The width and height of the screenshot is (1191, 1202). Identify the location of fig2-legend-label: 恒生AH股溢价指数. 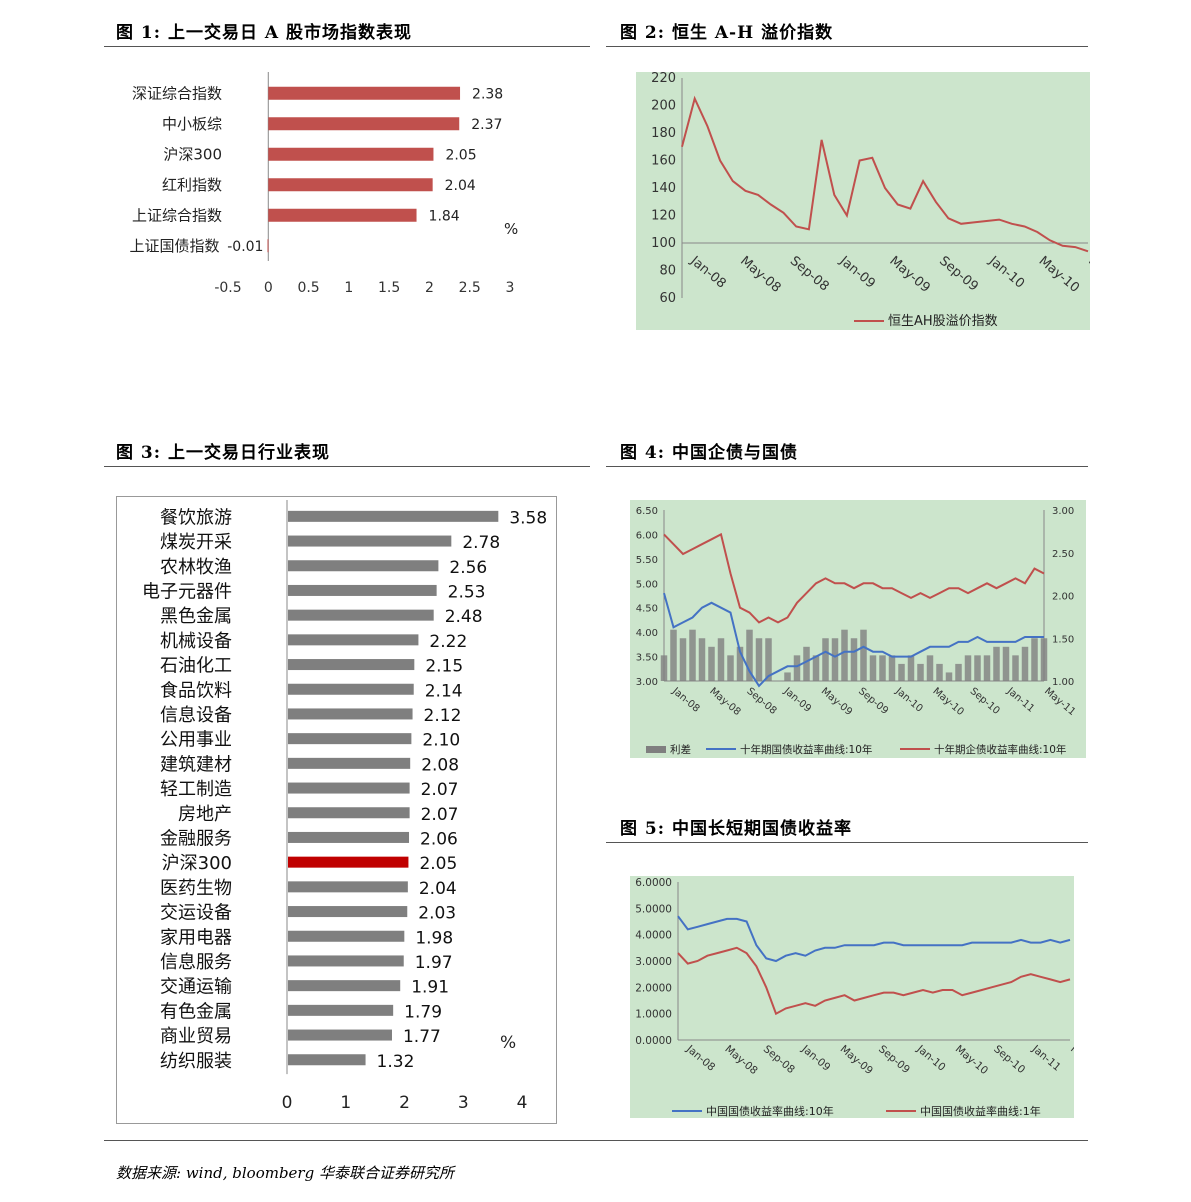
(943, 321).